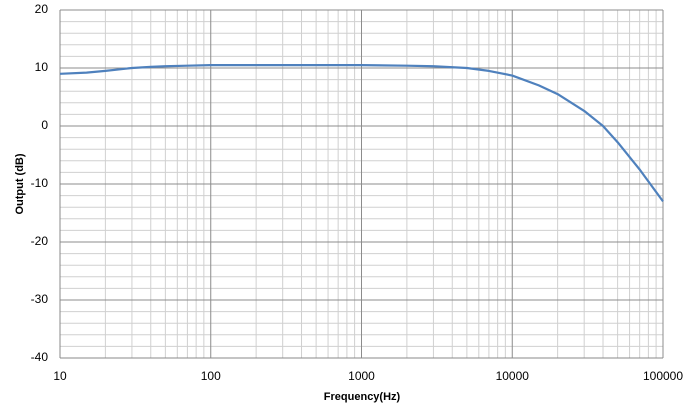  I want to click on y-tick-label: -40, so click(40, 357).